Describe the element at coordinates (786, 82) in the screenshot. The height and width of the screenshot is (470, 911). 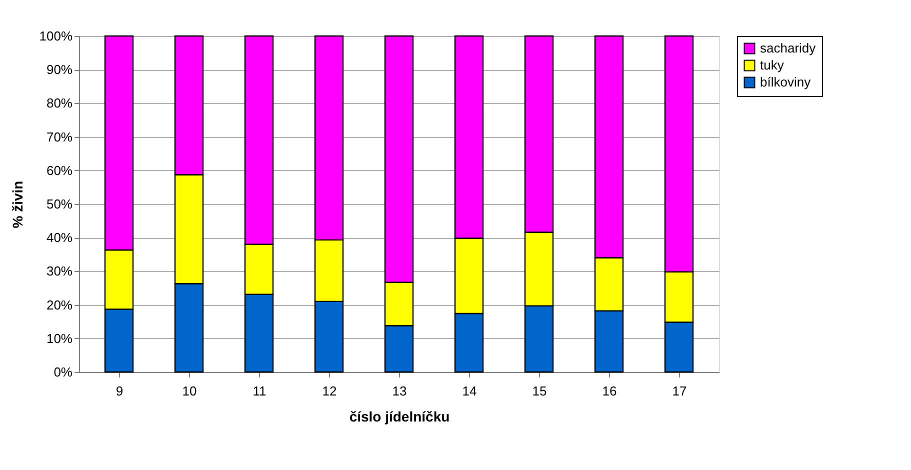
I see `legend-label: bílkoviny` at that location.